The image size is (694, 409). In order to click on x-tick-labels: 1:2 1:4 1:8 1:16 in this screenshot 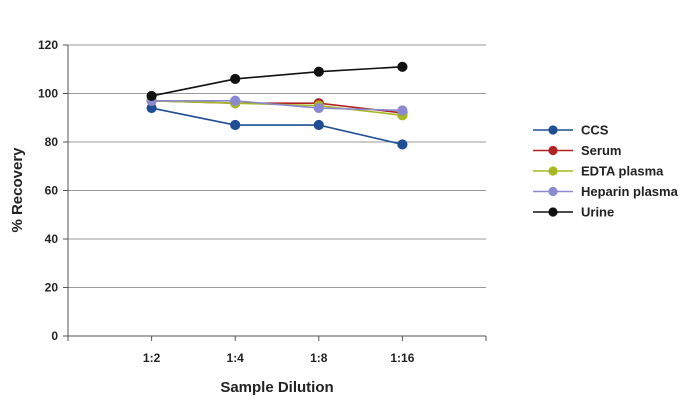, I will do `click(279, 358)`.